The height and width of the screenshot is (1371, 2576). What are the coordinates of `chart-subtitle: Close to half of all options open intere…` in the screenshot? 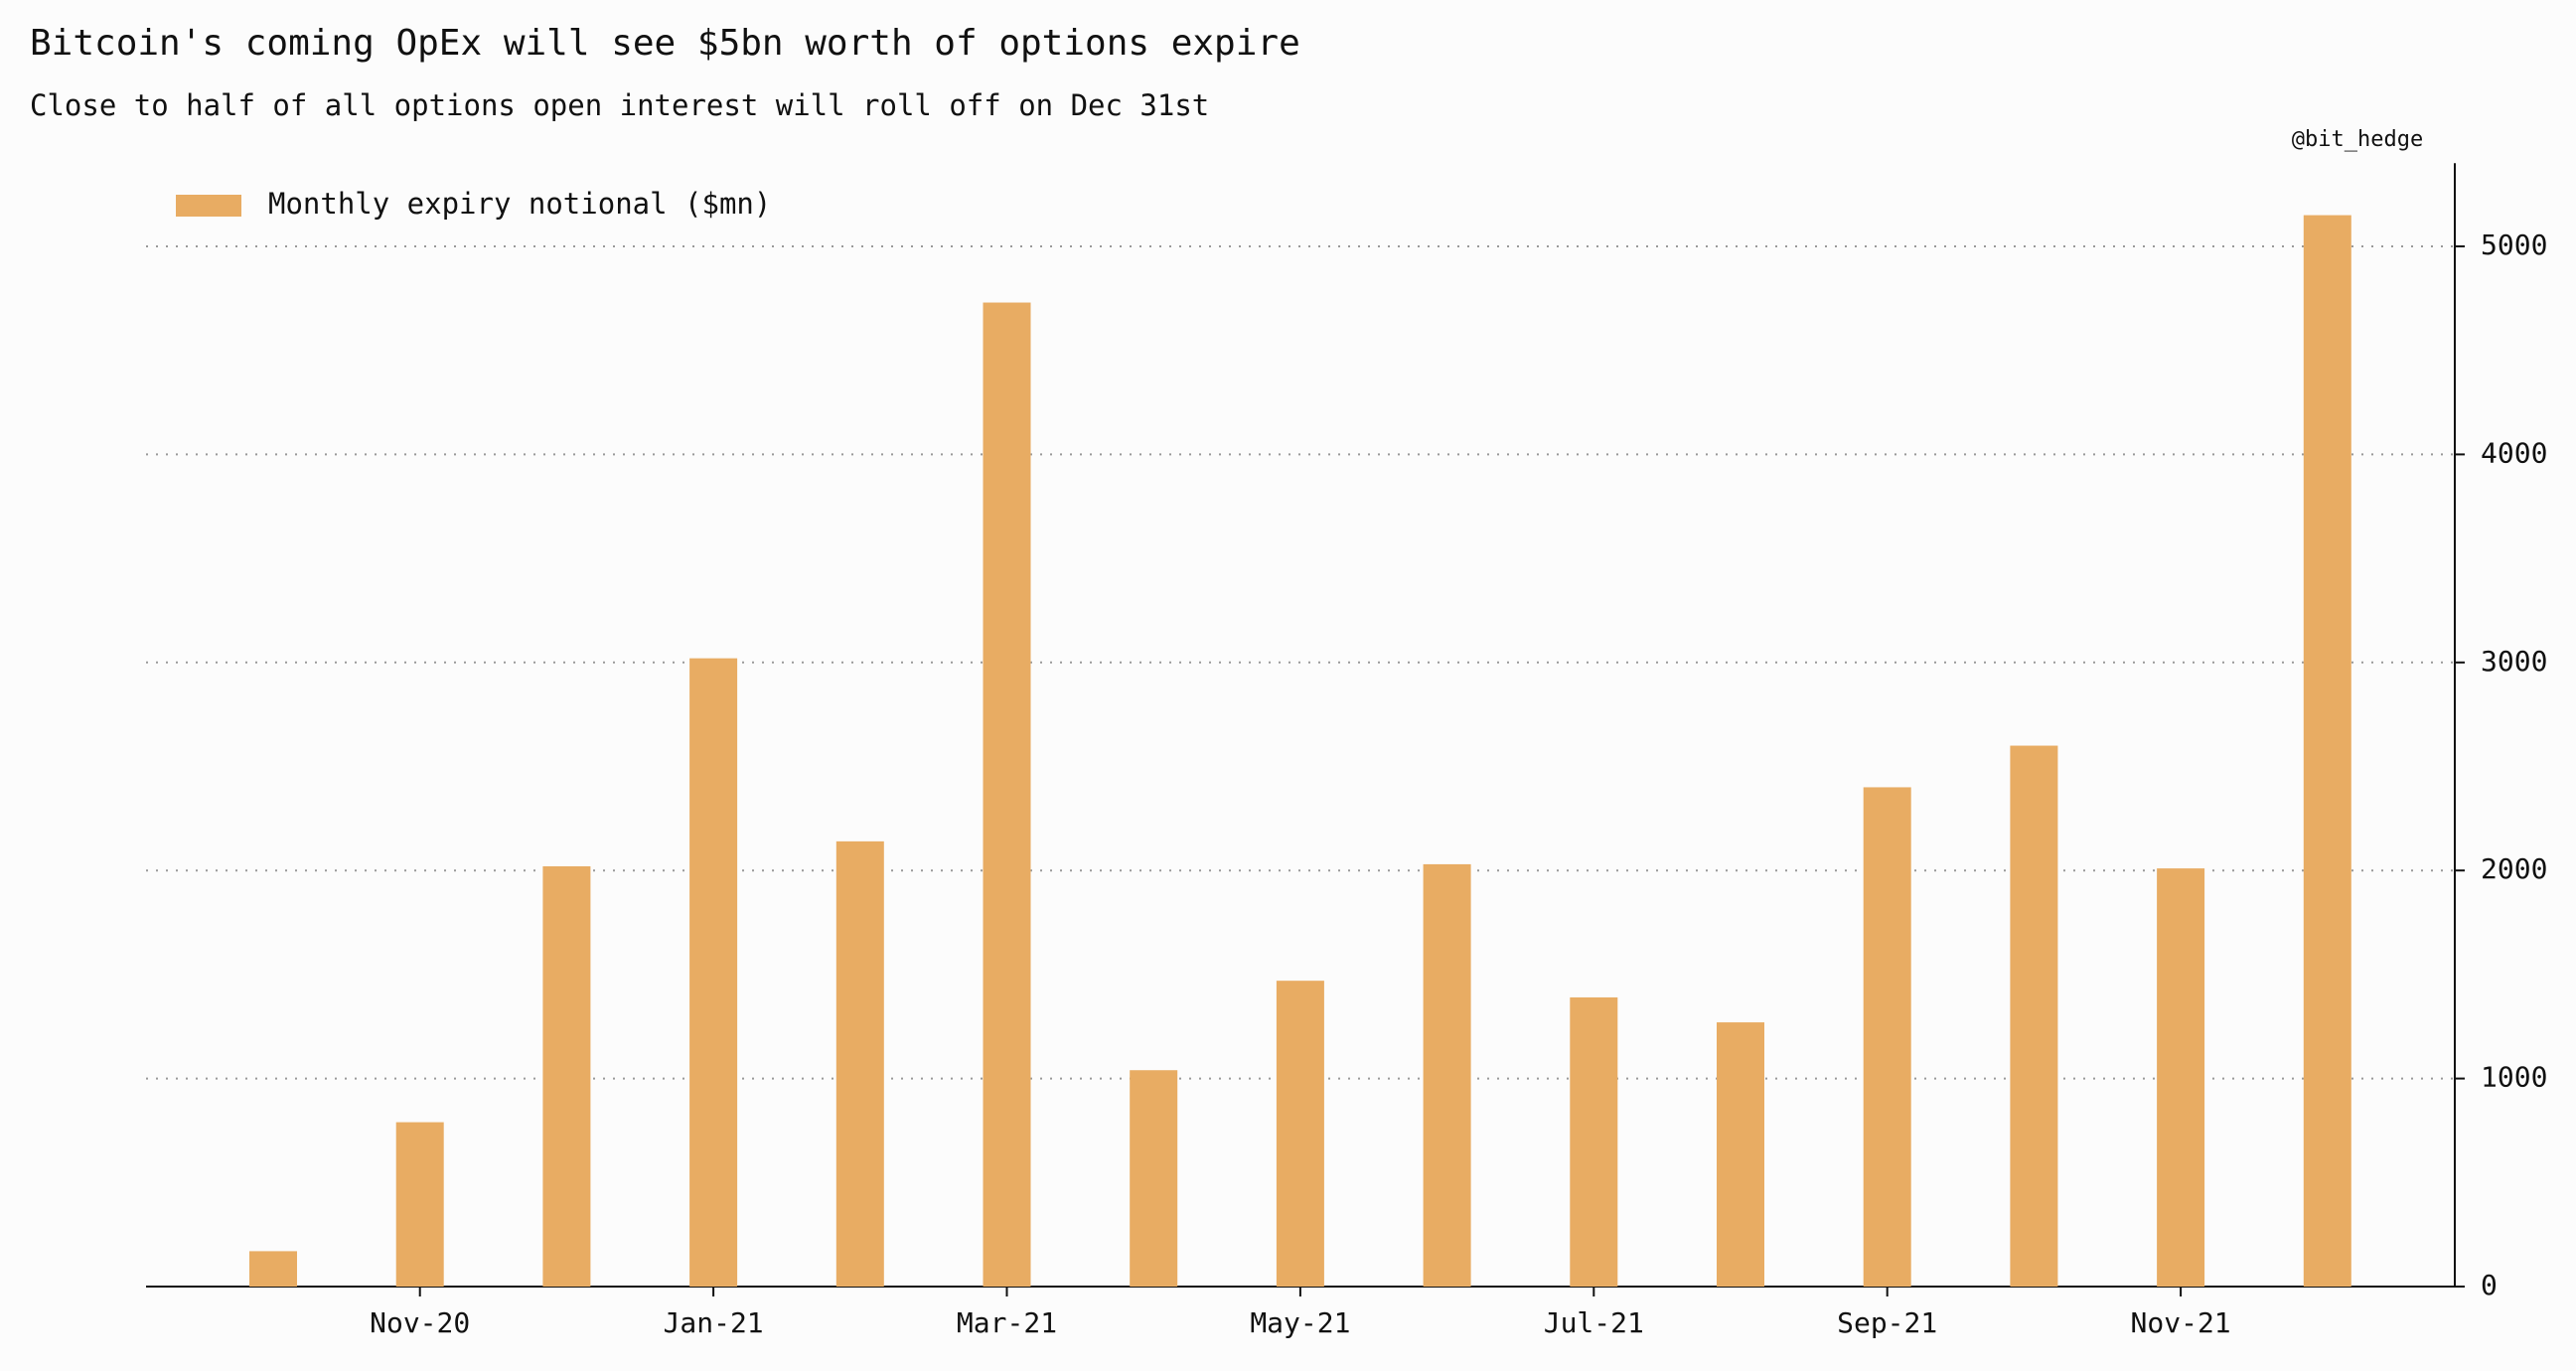 It's located at (619, 105).